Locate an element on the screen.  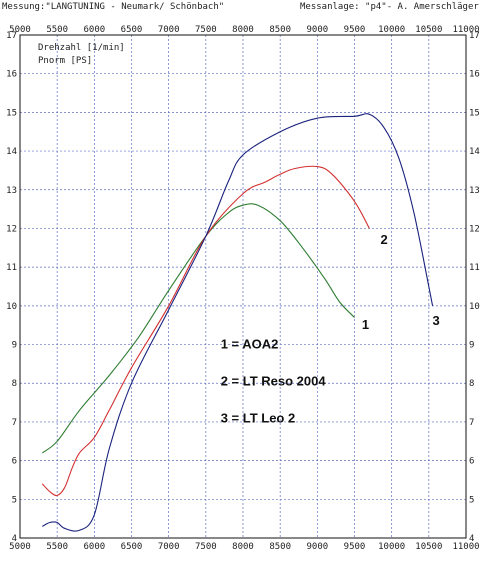
x-tick-label-bottom: 8500 is located at coordinates (280, 547).